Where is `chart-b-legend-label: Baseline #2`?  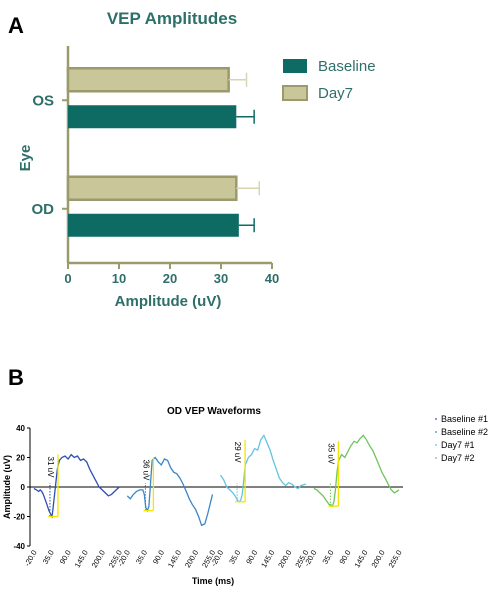 chart-b-legend-label: Baseline #2 is located at coordinates (464, 432).